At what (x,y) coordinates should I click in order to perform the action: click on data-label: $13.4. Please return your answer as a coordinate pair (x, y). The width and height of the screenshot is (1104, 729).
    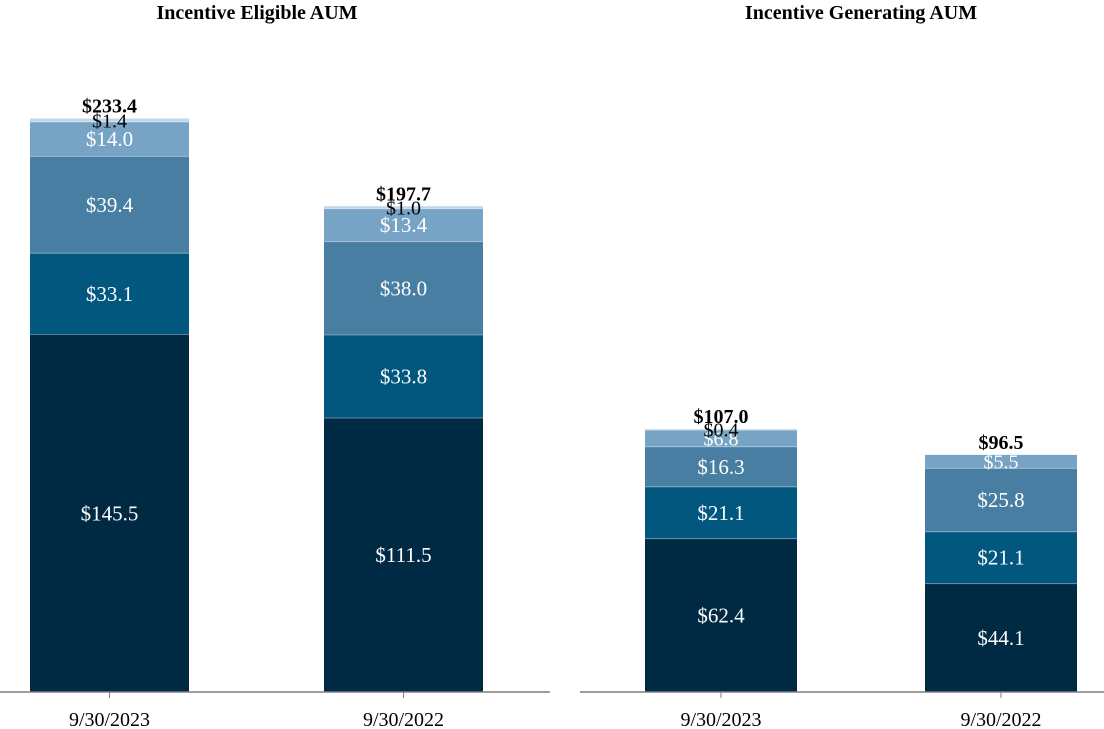
    Looking at the image, I should click on (404, 225).